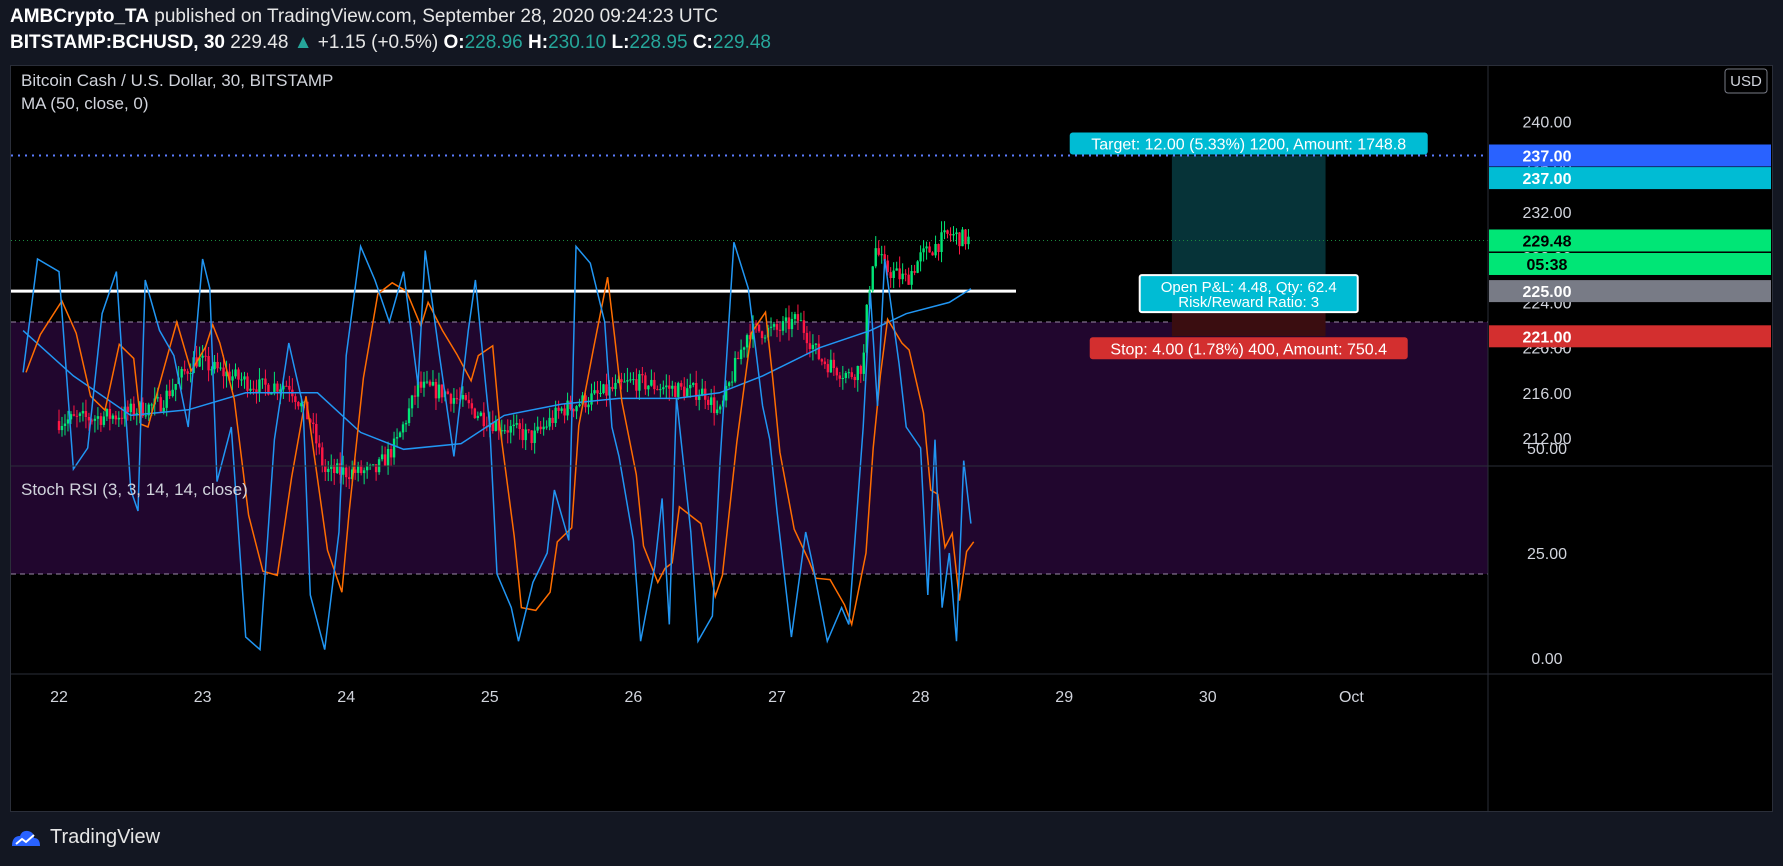  I want to click on stoch-legend: Stoch RSI (3, 3, 14, 14, close), so click(134, 489).